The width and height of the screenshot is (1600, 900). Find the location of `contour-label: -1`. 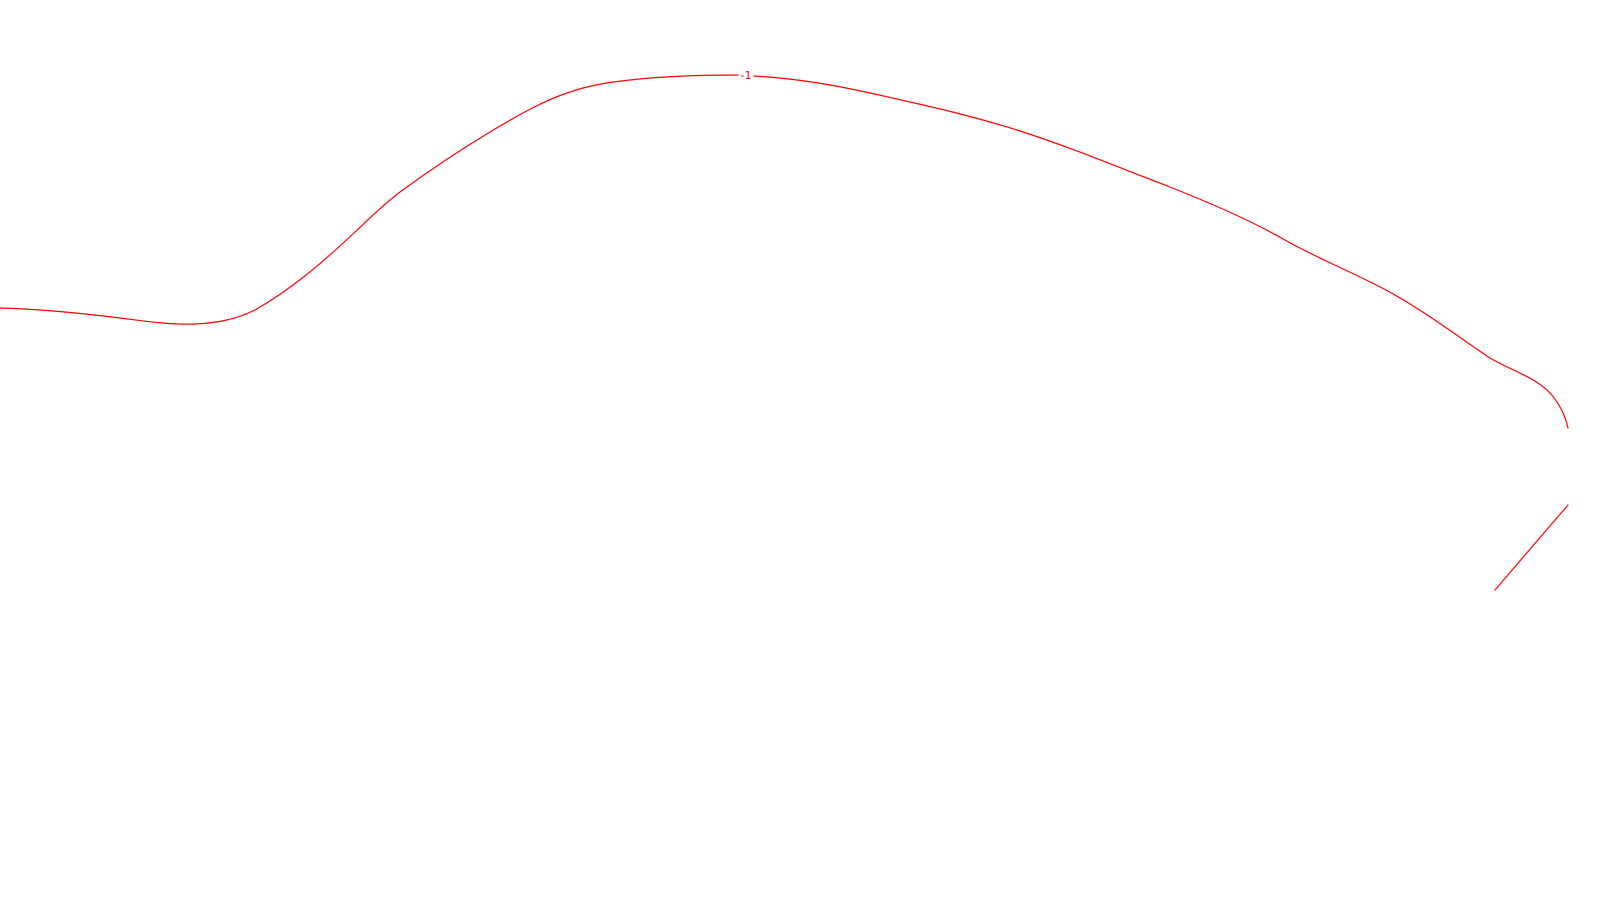

contour-label: -1 is located at coordinates (746, 75).